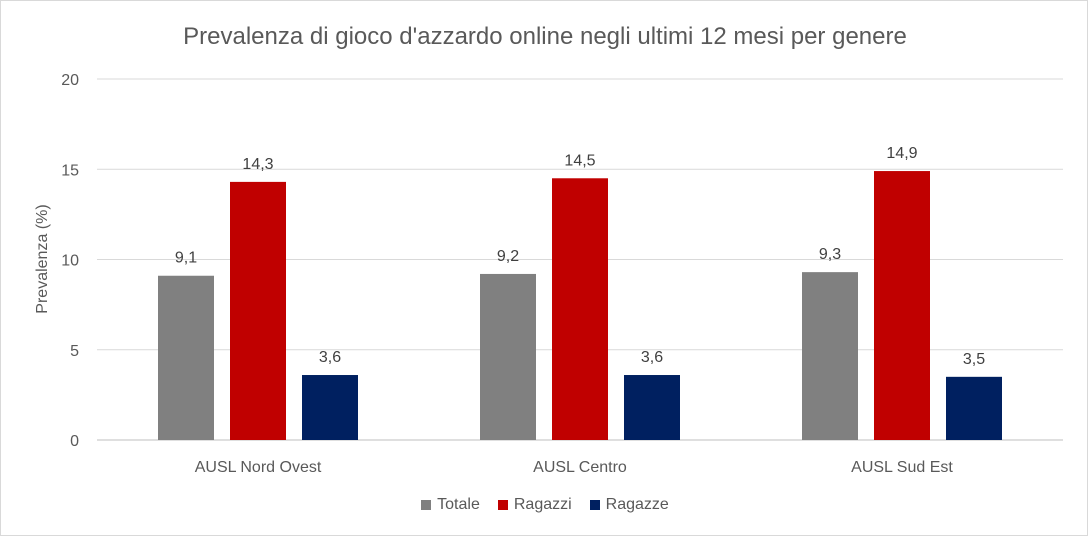 The height and width of the screenshot is (537, 1088). What do you see at coordinates (637, 504) in the screenshot?
I see `legend-label: Ragazze` at bounding box center [637, 504].